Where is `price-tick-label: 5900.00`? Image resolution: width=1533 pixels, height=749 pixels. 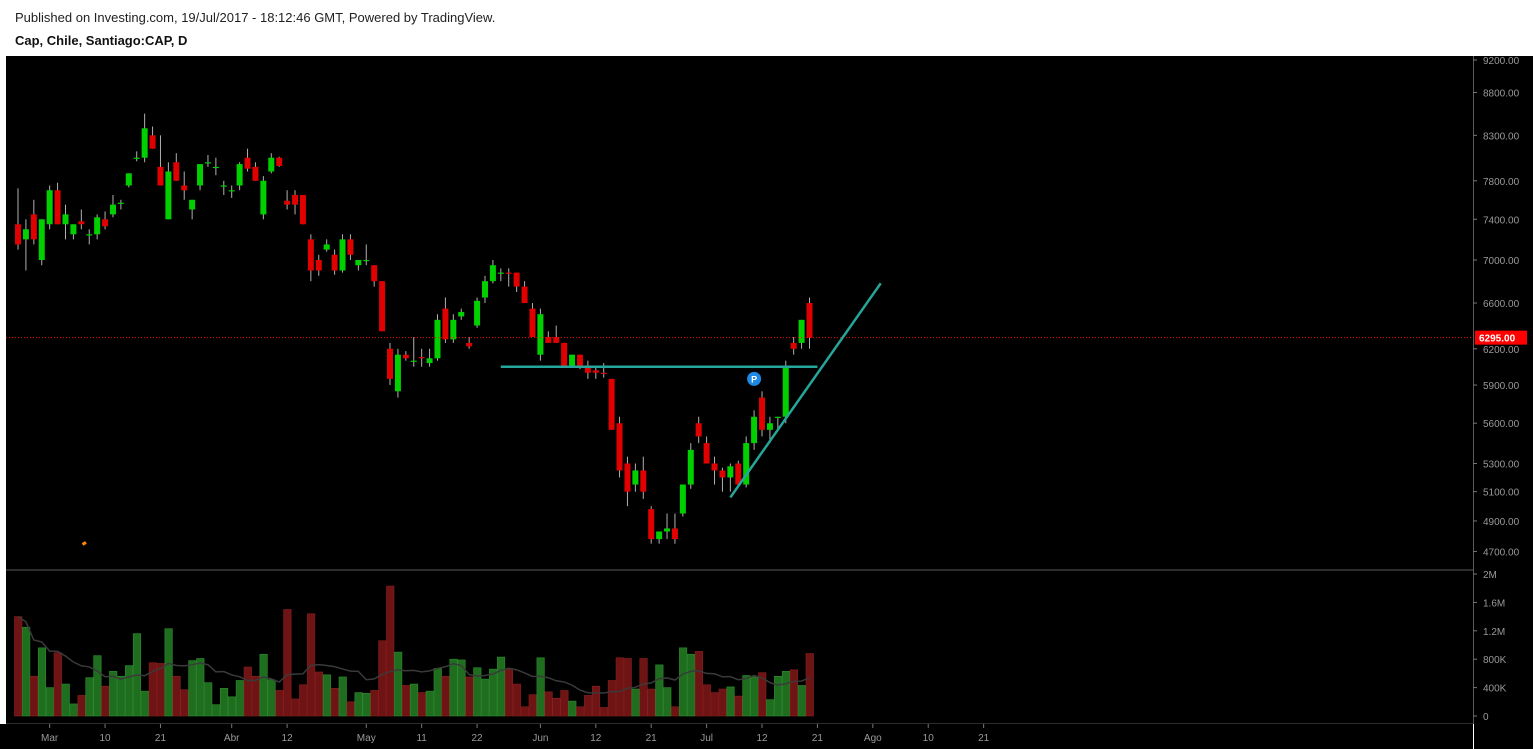 price-tick-label: 5900.00 is located at coordinates (1501, 386).